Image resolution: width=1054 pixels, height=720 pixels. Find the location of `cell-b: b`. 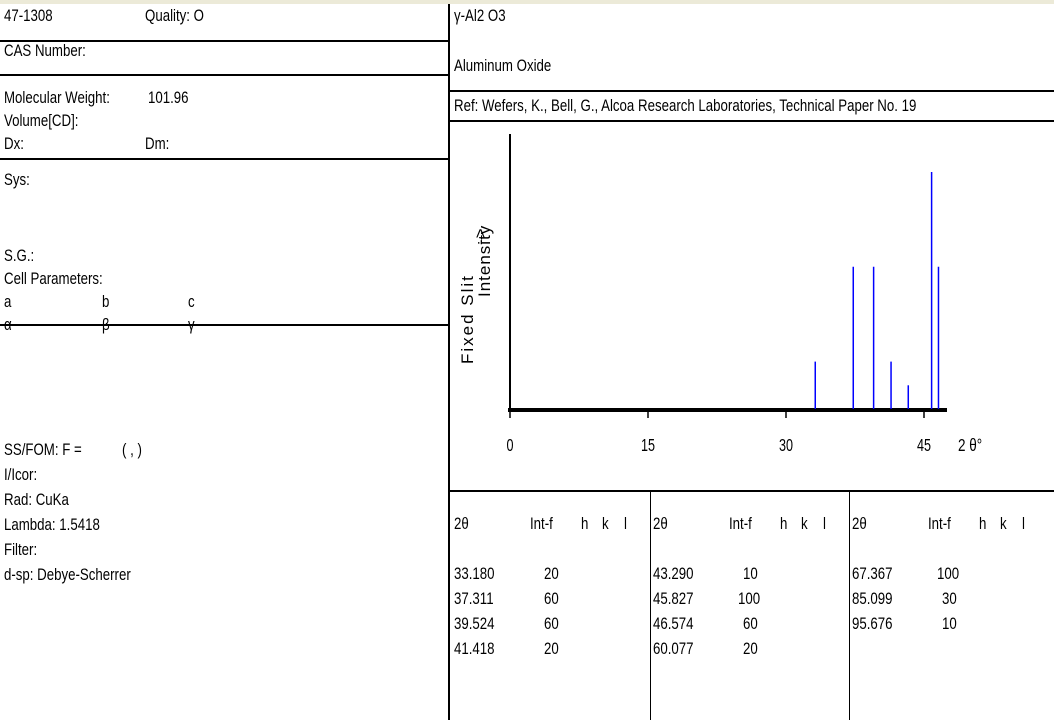

cell-b: b is located at coordinates (106, 301).